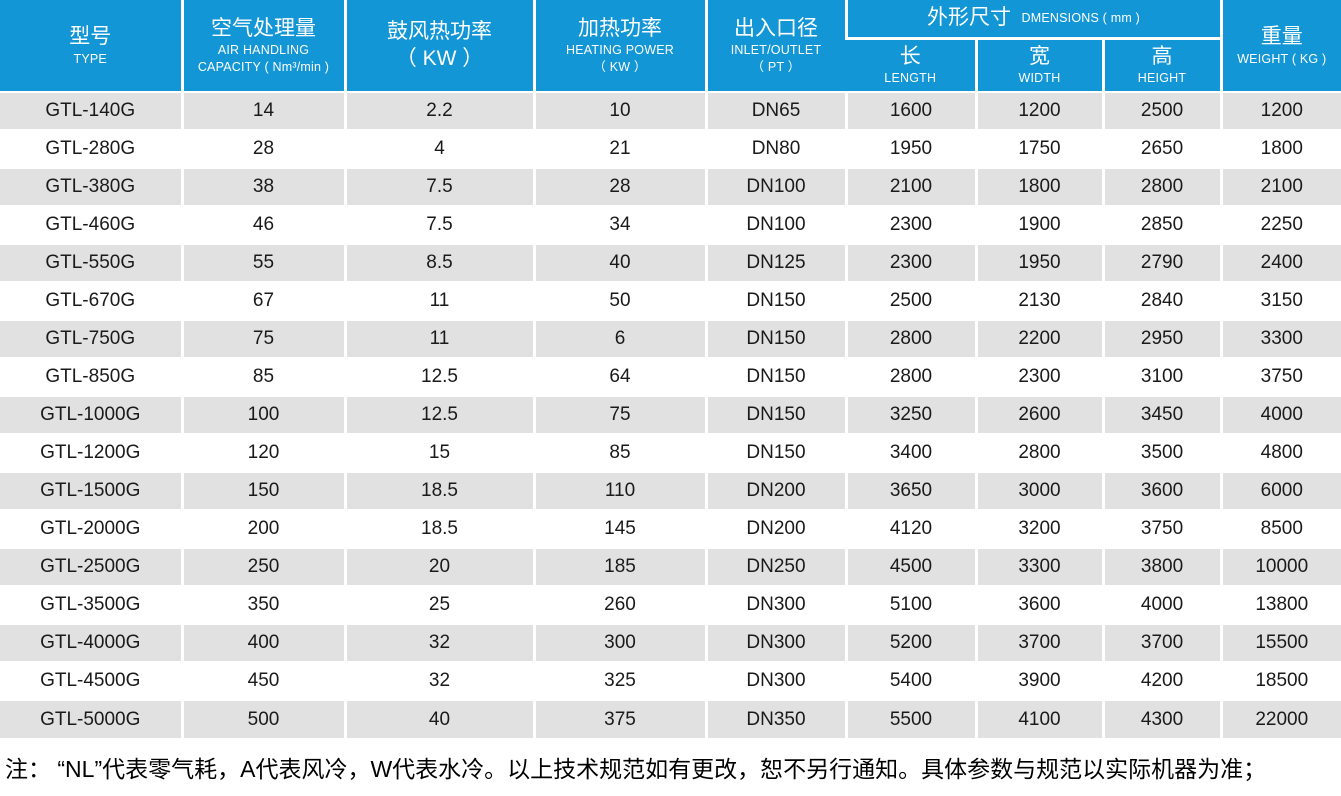  I want to click on header-inlet-outlet-zh: 出入口径, so click(776, 29).